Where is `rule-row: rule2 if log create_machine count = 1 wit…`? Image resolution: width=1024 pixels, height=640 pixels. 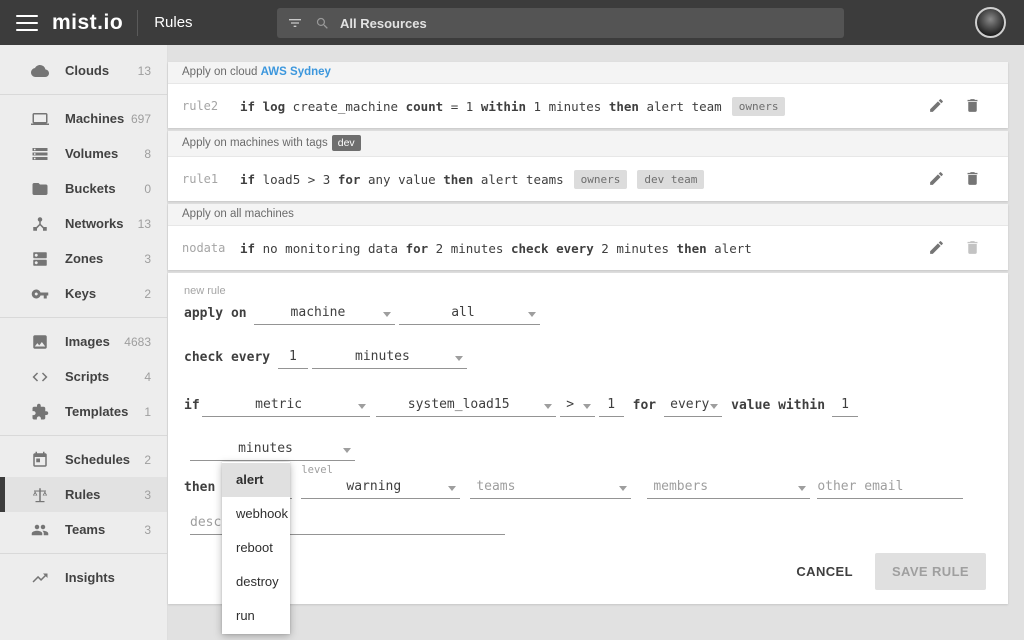
rule-row: rule2 if log create_machine count = 1 wit… is located at coordinates (588, 106).